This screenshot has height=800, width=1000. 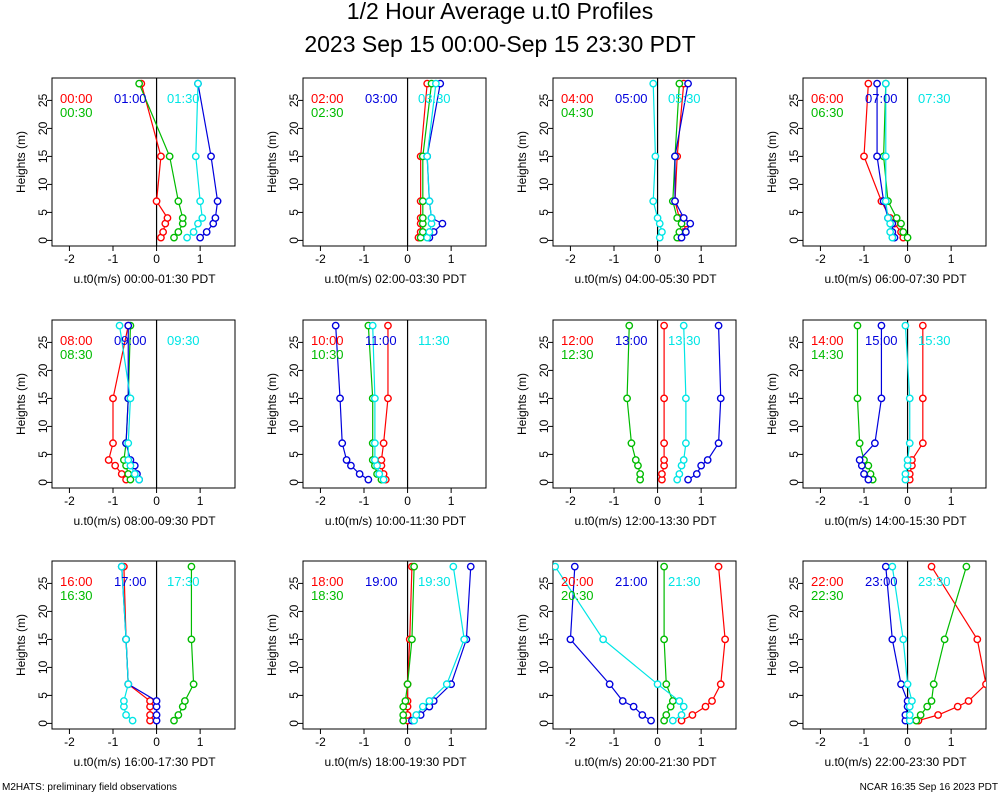 I want to click on legend-label: 10:30, so click(x=327, y=354).